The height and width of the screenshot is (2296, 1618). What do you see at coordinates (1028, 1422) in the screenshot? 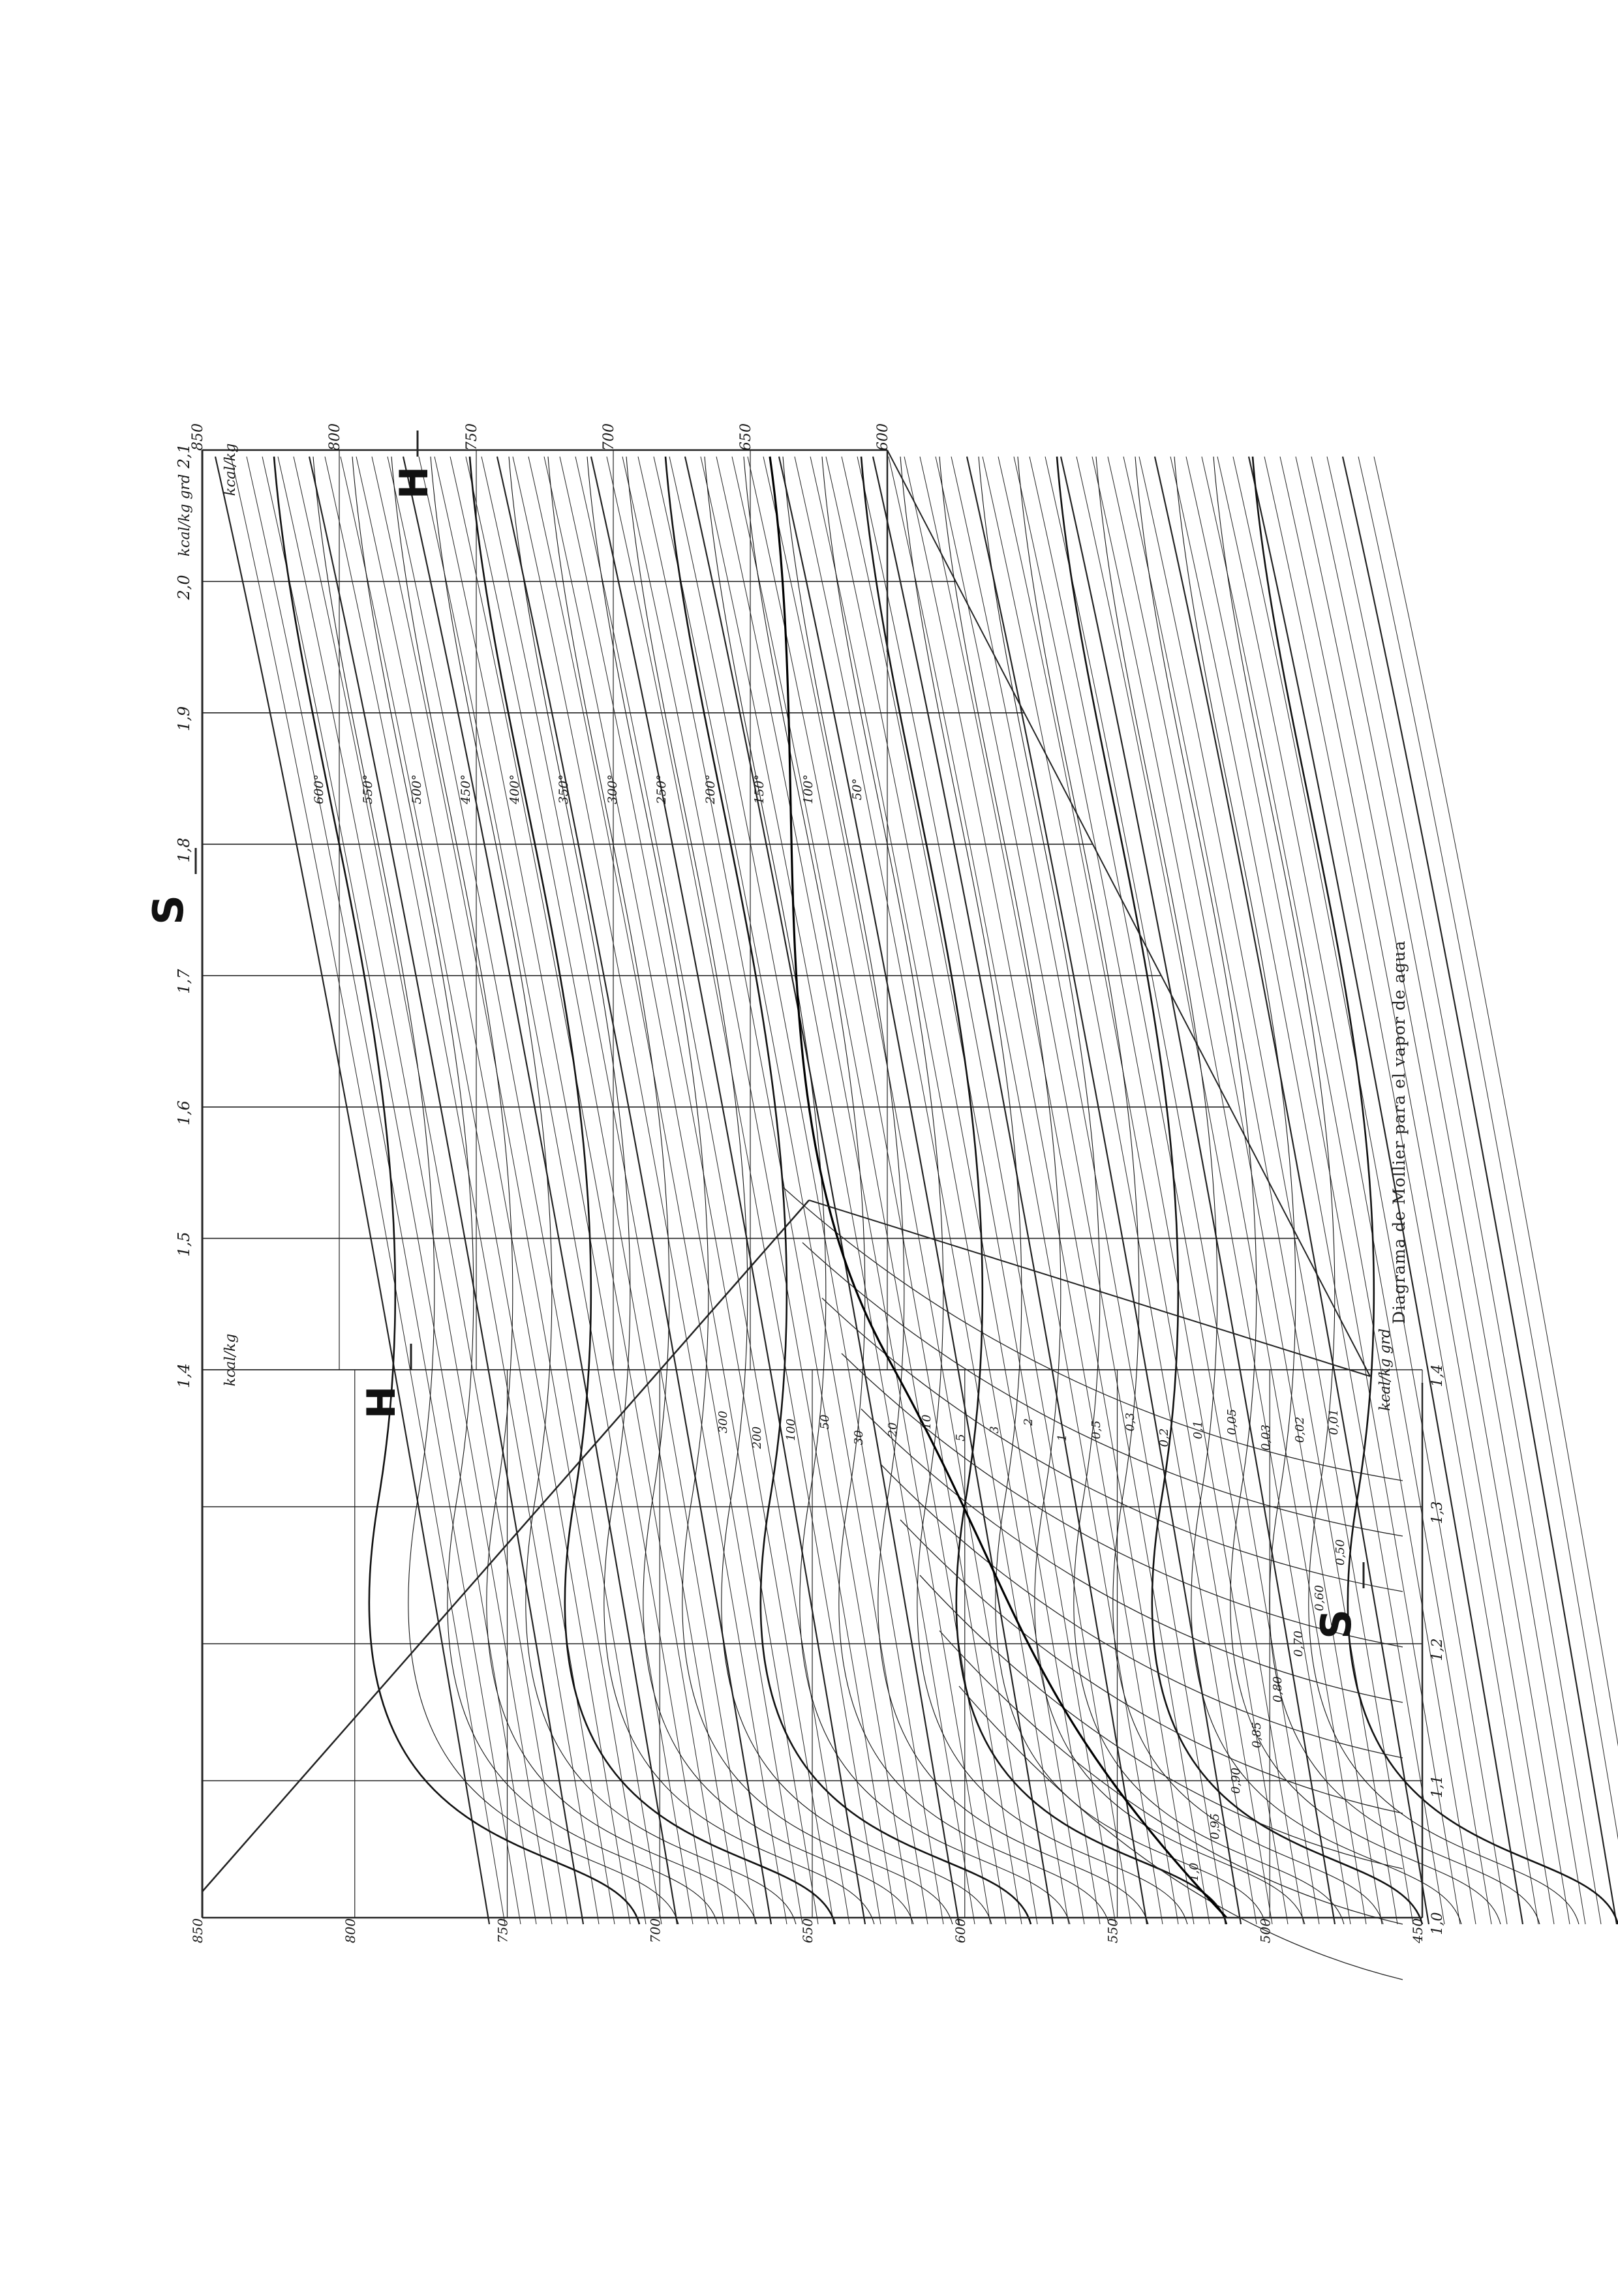
I see `isobar-label: 2` at bounding box center [1028, 1422].